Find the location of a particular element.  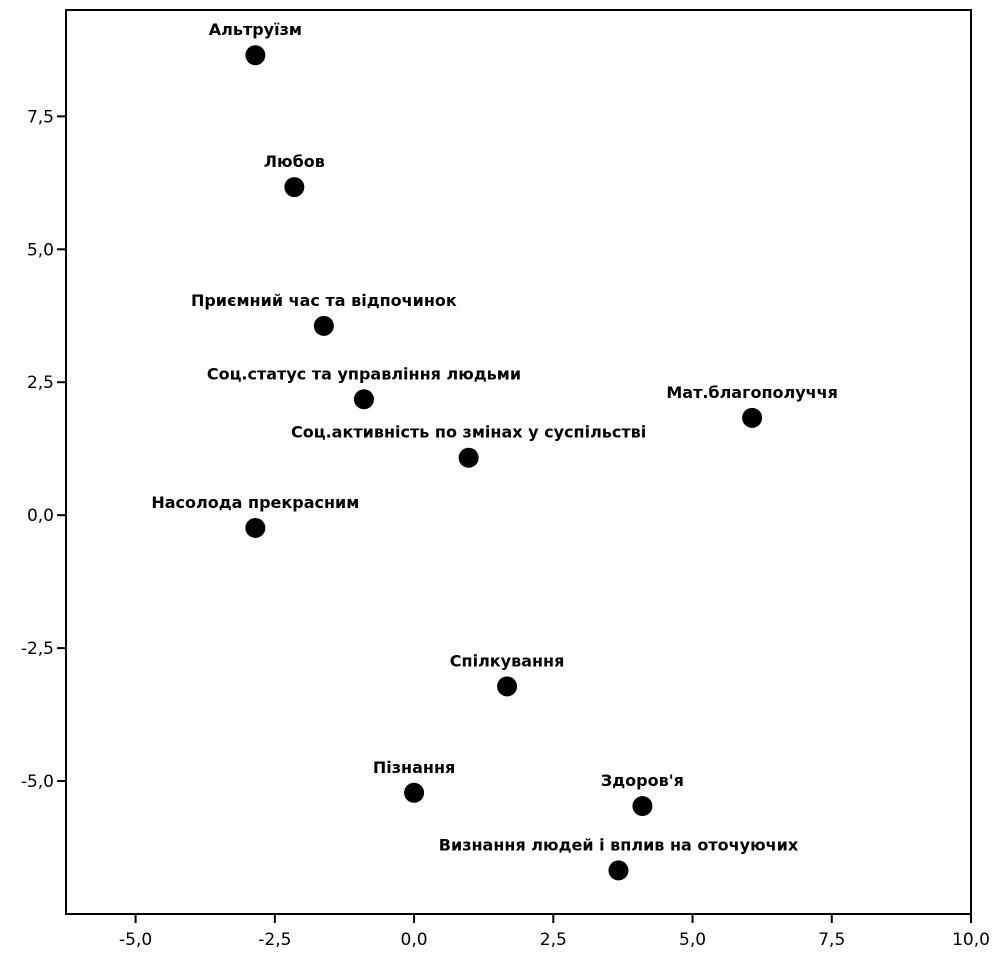

y-tick-label: 2,5 is located at coordinates (40, 383).